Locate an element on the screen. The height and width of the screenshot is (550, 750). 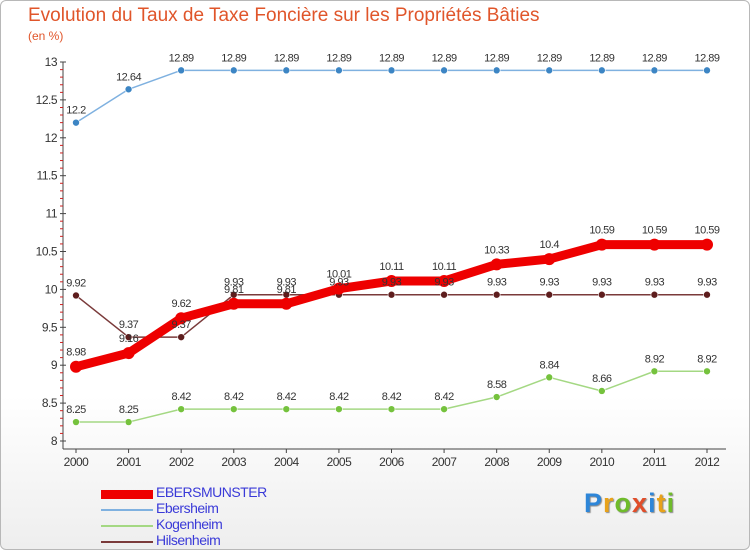
legend-label: EBERSMUNSTER is located at coordinates (211, 492).